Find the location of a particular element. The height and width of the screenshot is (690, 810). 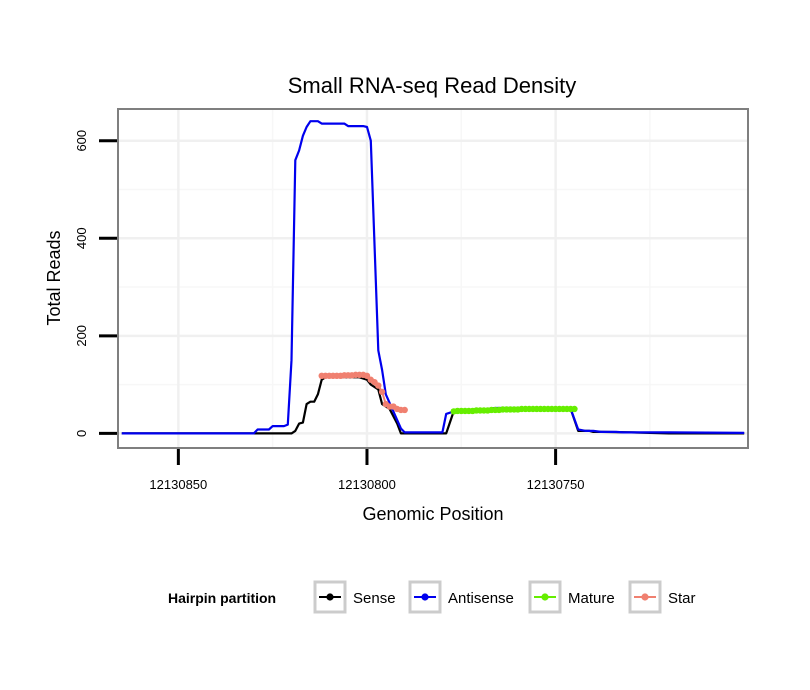

series-sense is located at coordinates (433, 405).